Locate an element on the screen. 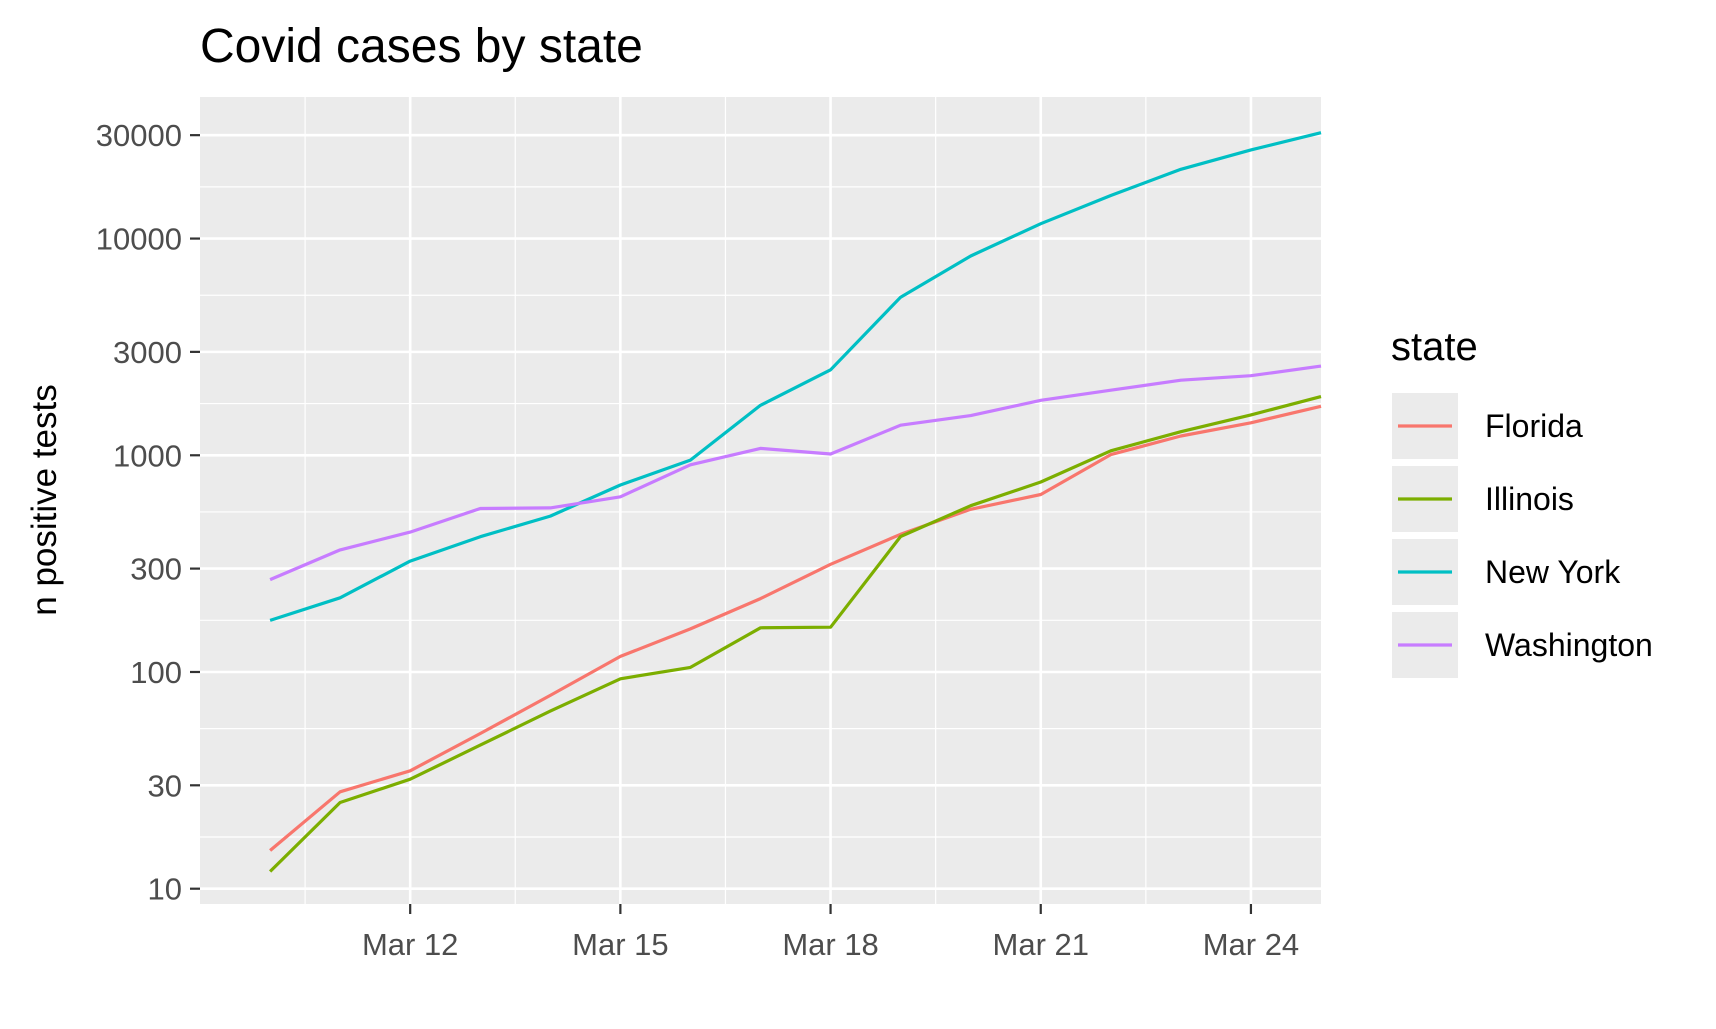  x-axis: Mar 12 Mar 15 Mar 18 Mar 21 Mar 24 is located at coordinates (830, 933).